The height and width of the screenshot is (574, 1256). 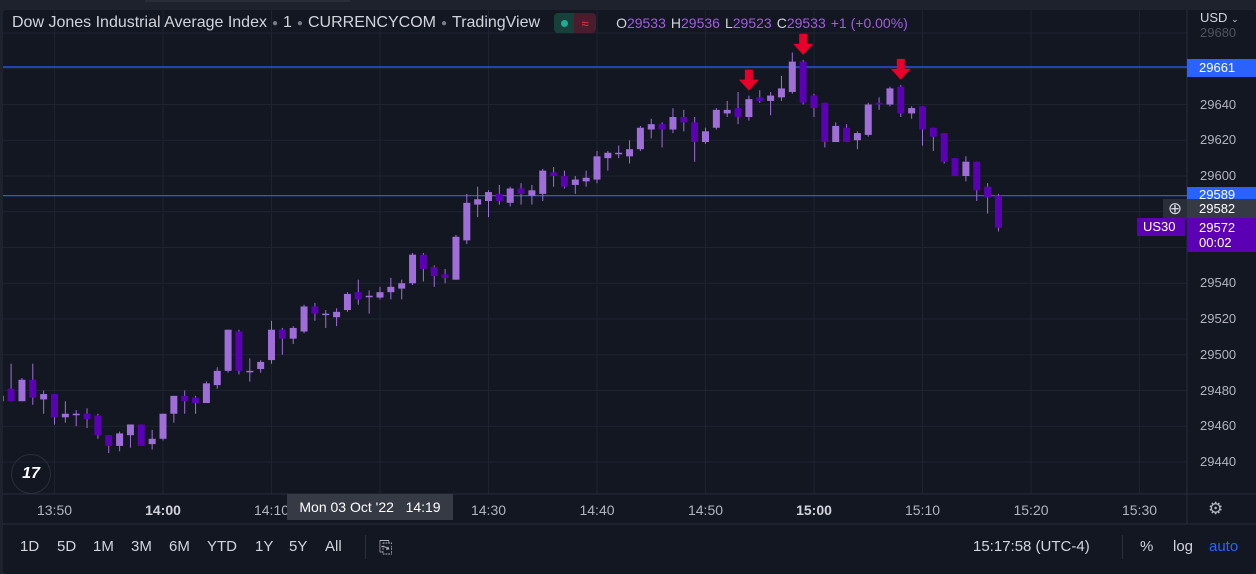 What do you see at coordinates (264, 546) in the screenshot?
I see `range-button-1y: 1Y` at bounding box center [264, 546].